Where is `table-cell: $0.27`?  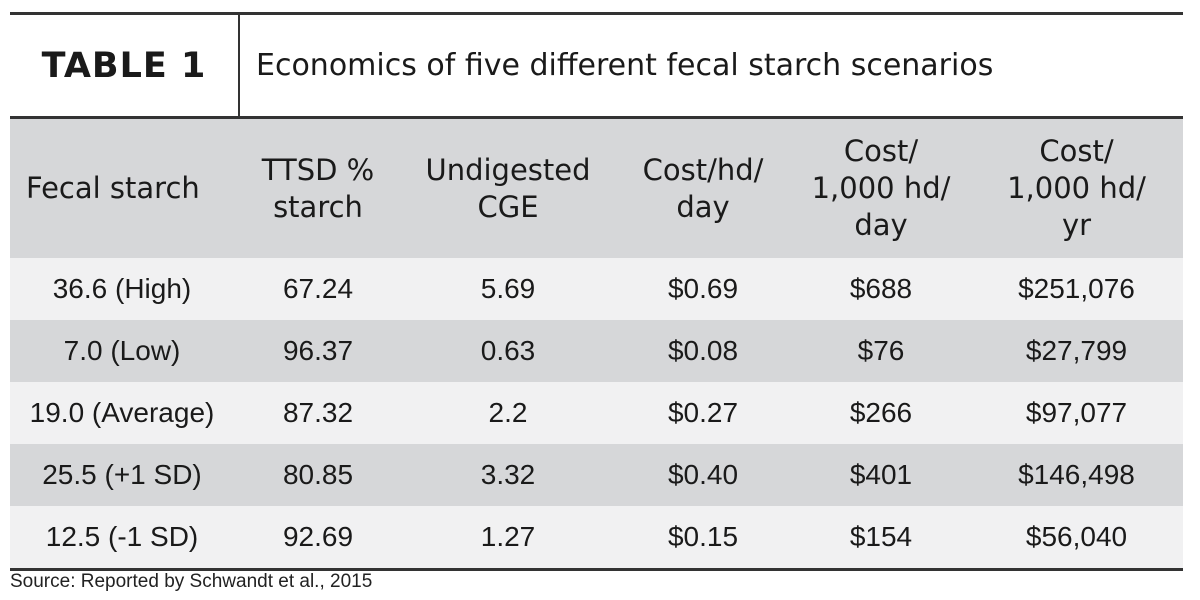
table-cell: $0.27 is located at coordinates (703, 413).